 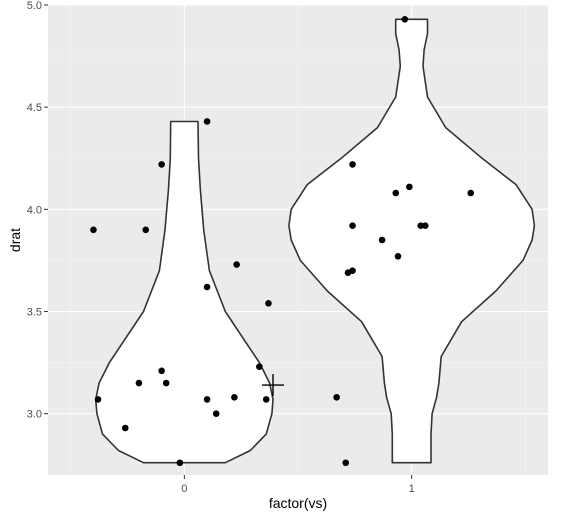 I want to click on y-tick-label: 5.0, so click(x=34, y=6).